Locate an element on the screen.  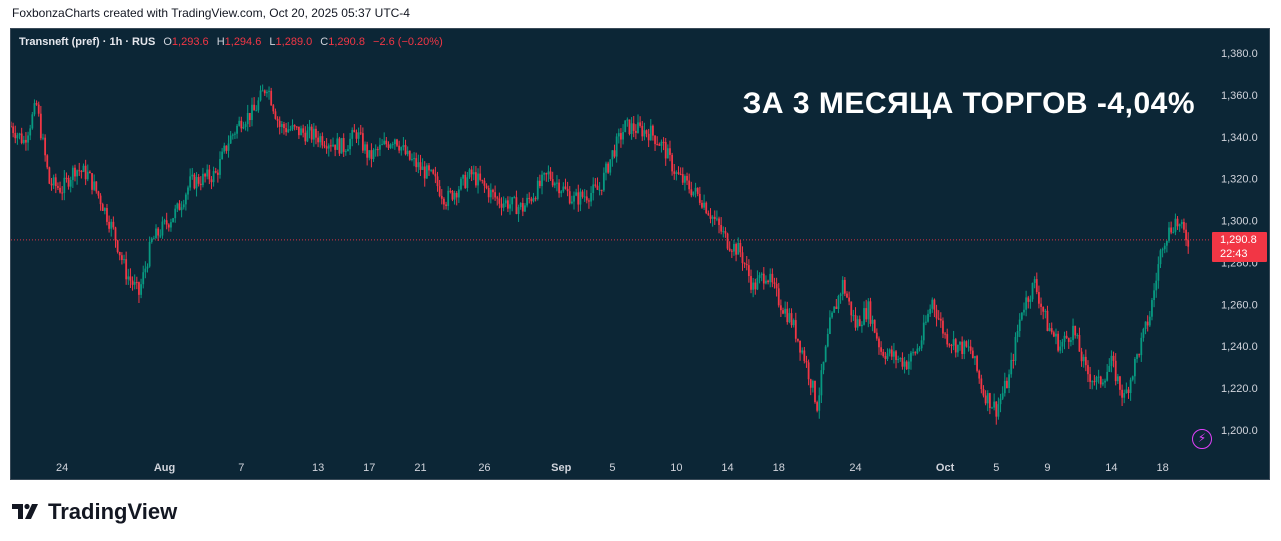
x-tick-label: 14 is located at coordinates (1111, 468).